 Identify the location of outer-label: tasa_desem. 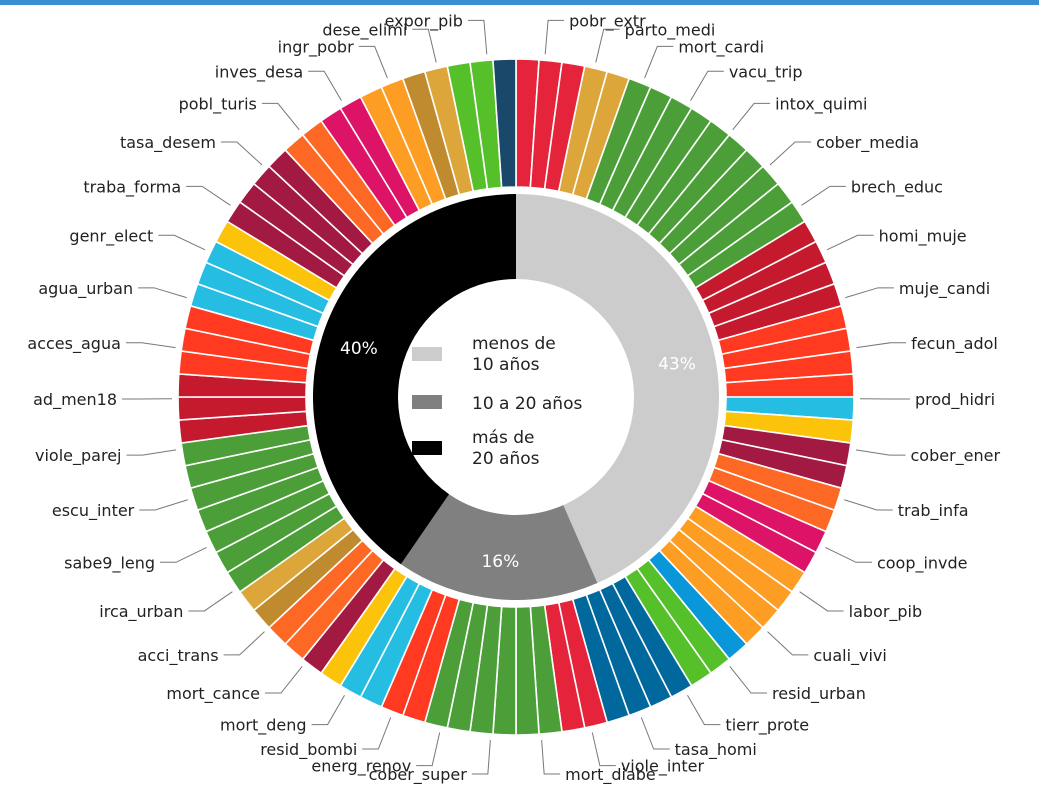
(168, 143).